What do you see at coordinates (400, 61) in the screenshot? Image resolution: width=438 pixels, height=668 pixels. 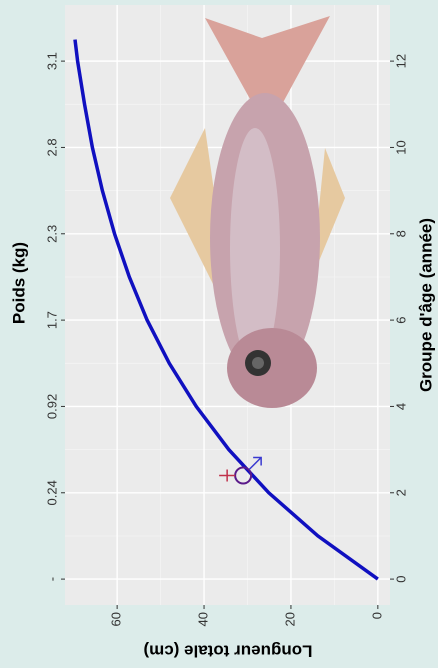 I see `x-tick-label: 12` at bounding box center [400, 61].